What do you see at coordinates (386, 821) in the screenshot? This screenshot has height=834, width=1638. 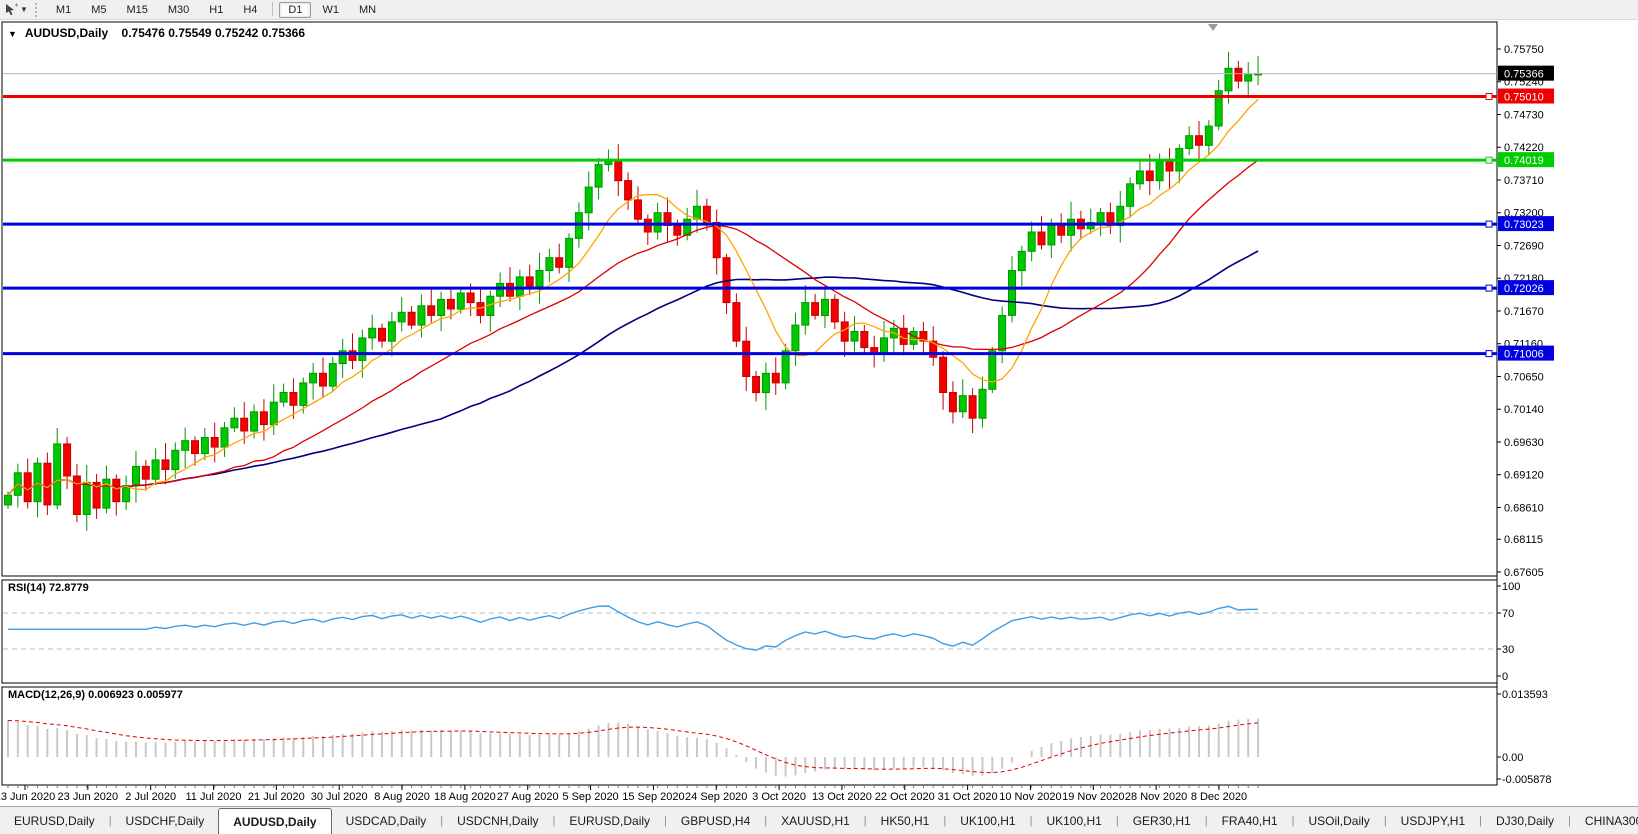 I see `tab-usdcad-daily: USDCAD,Daily` at bounding box center [386, 821].